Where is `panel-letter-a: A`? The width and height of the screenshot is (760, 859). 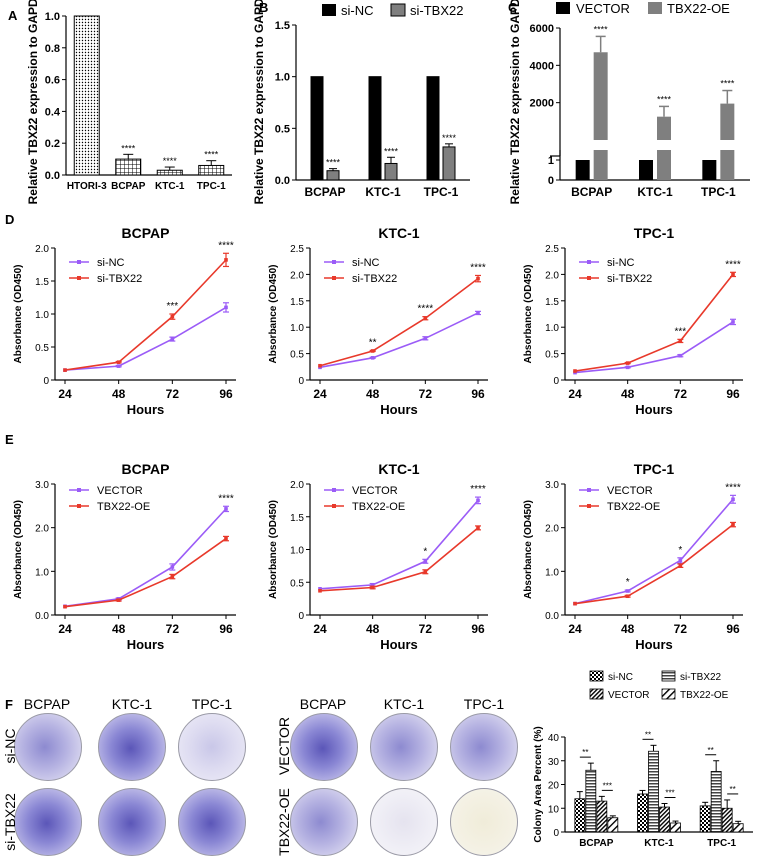 panel-letter-a: A is located at coordinates (13, 15).